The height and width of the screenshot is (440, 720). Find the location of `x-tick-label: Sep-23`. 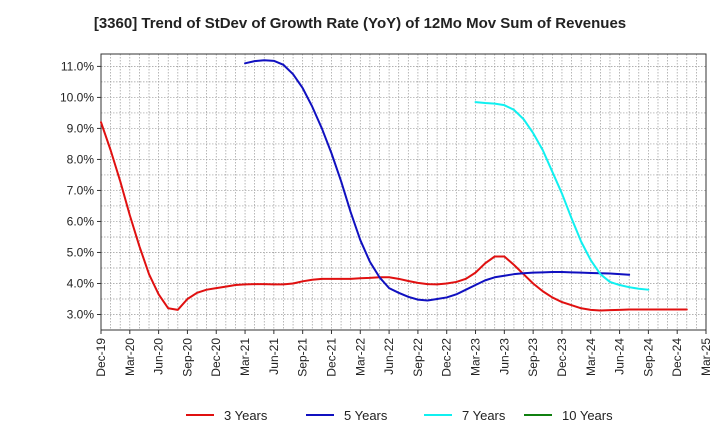

x-tick-label: Sep-23 is located at coordinates (533, 357).